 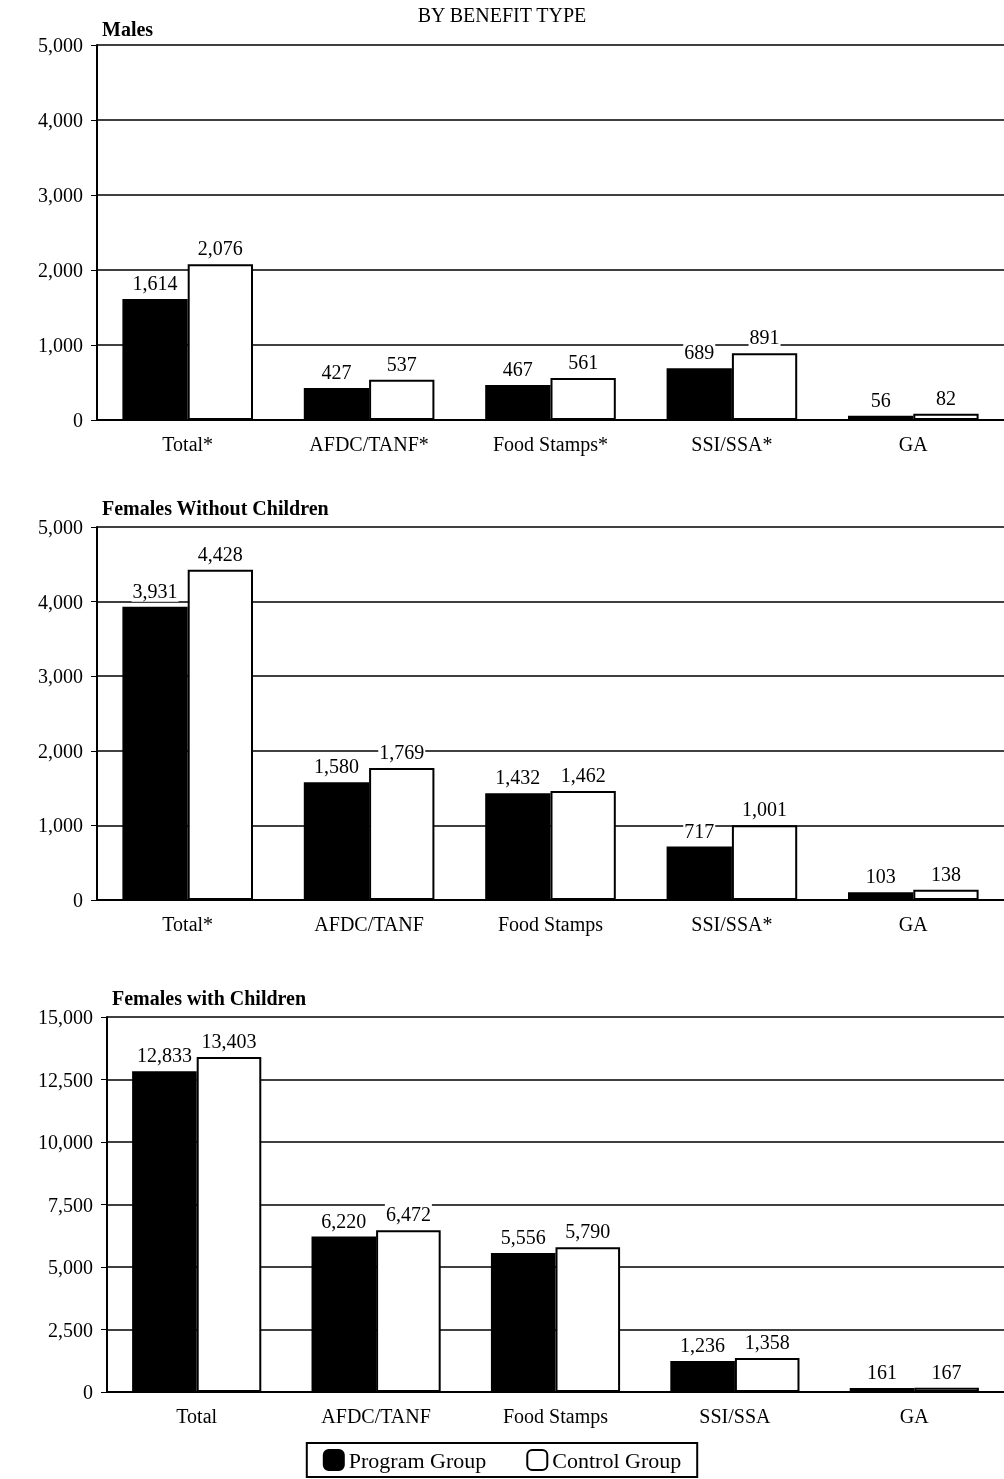 What do you see at coordinates (209, 998) in the screenshot?
I see `chart-title: Females with Children` at bounding box center [209, 998].